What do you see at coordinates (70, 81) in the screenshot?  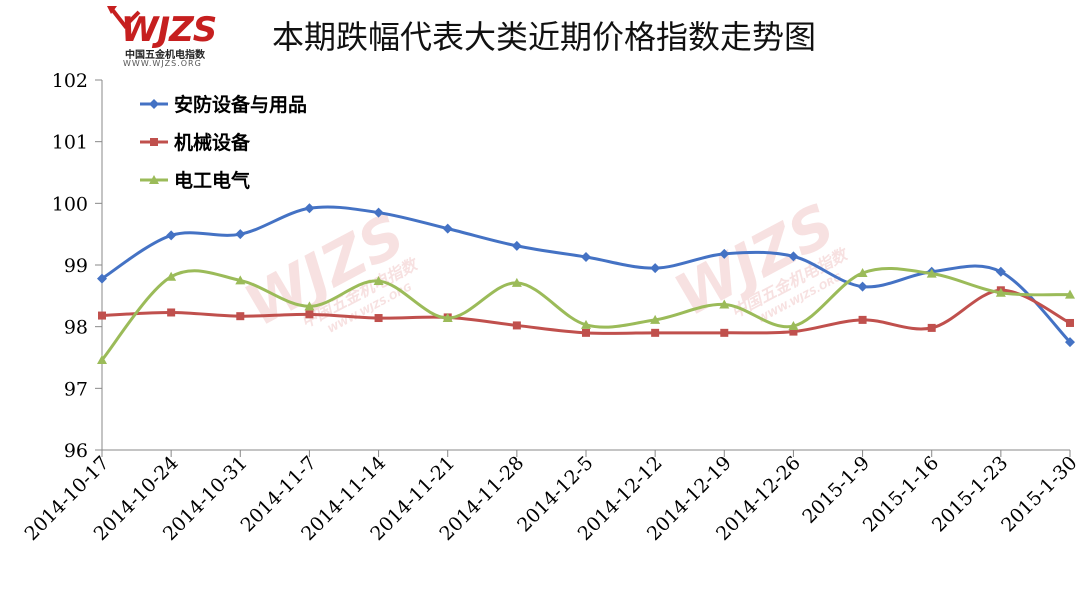 I see `y-tick-label: 102` at bounding box center [70, 81].